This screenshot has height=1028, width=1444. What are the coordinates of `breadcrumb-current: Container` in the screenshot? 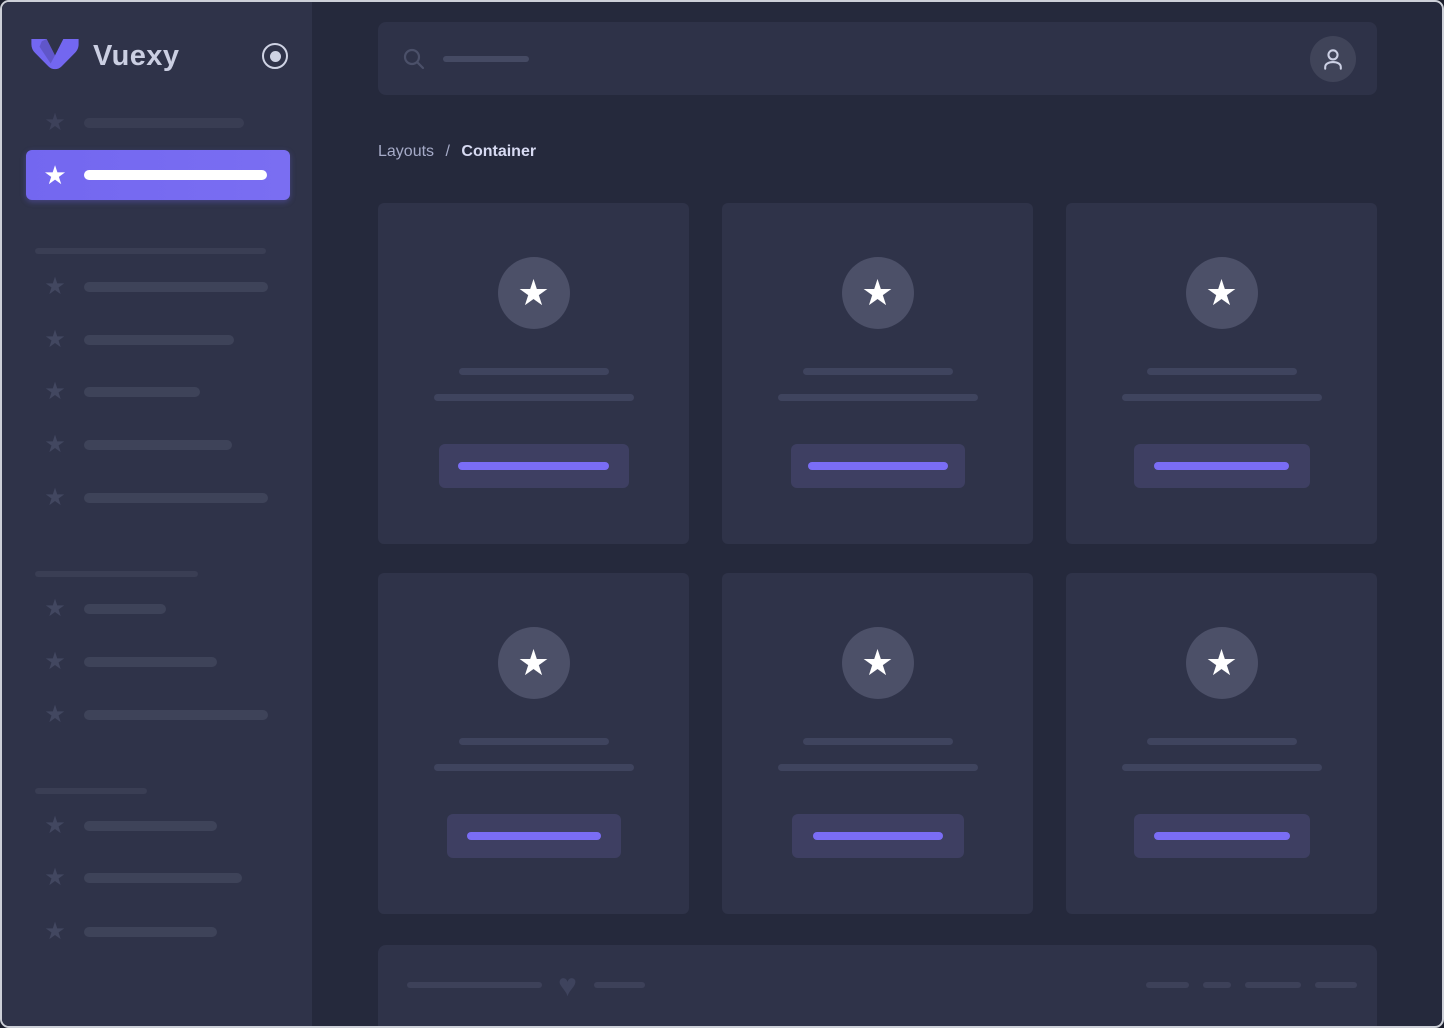 It's located at (499, 151).